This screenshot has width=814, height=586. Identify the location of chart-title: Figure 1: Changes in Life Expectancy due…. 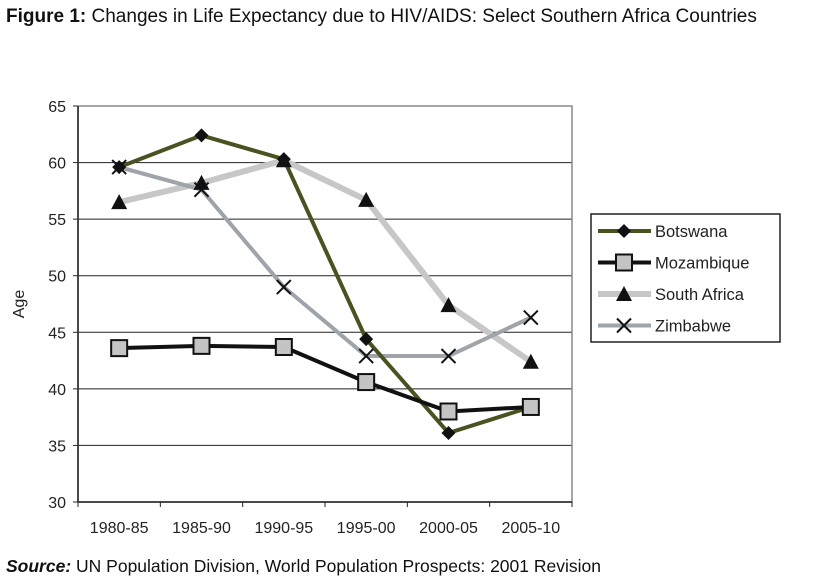
(406, 17).